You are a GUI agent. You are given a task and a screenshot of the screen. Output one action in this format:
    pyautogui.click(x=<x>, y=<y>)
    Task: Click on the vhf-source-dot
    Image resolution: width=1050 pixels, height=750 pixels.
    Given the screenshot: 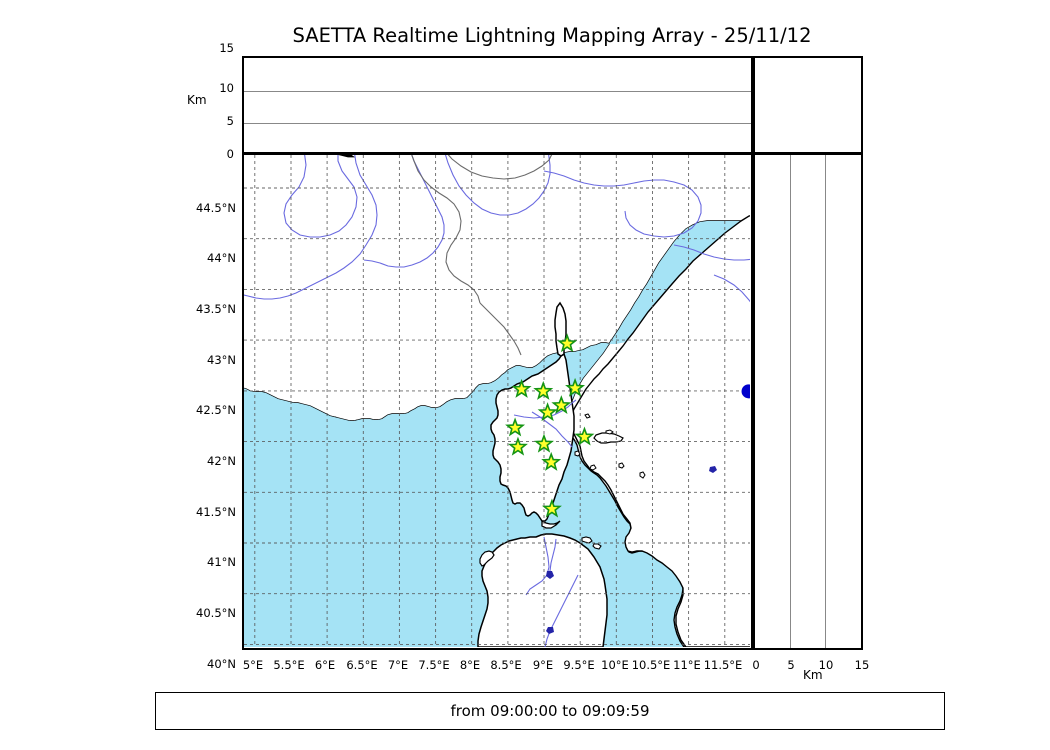 What is the action you would take?
    pyautogui.click(x=745, y=391)
    